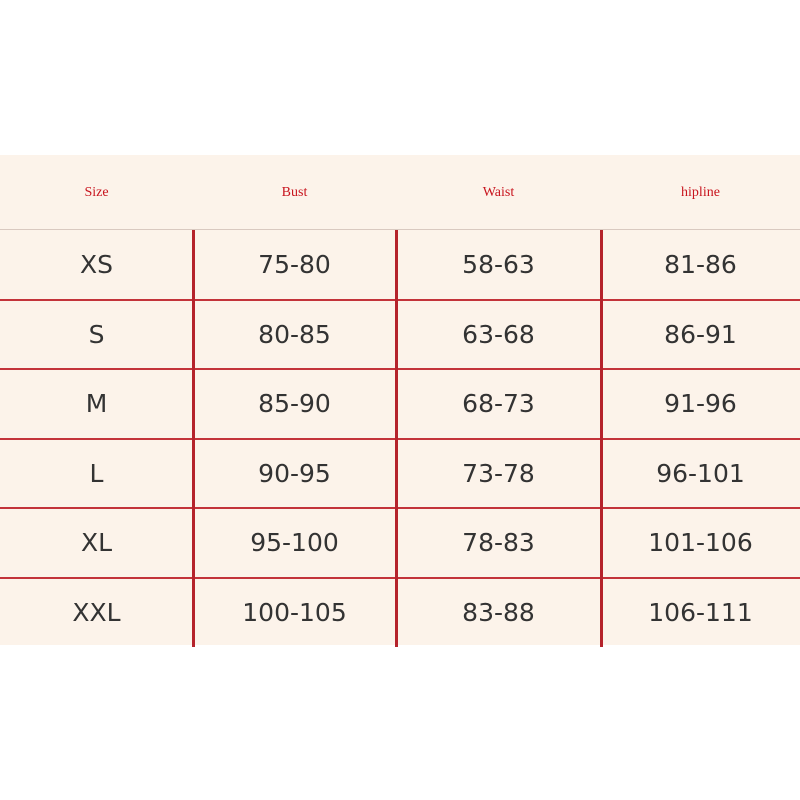 The height and width of the screenshot is (800, 800). I want to click on table-cell: 68-73, so click(498, 404).